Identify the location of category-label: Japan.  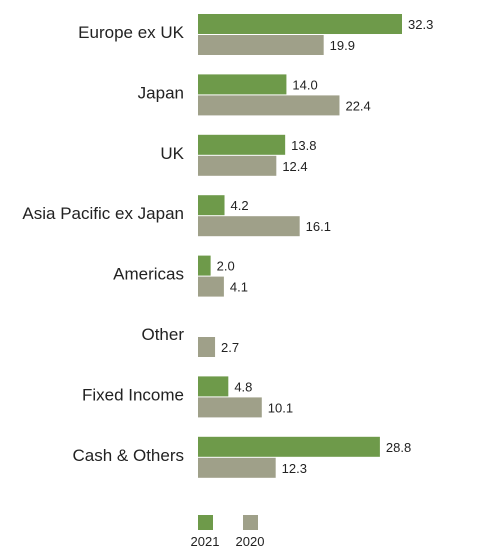
(161, 92).